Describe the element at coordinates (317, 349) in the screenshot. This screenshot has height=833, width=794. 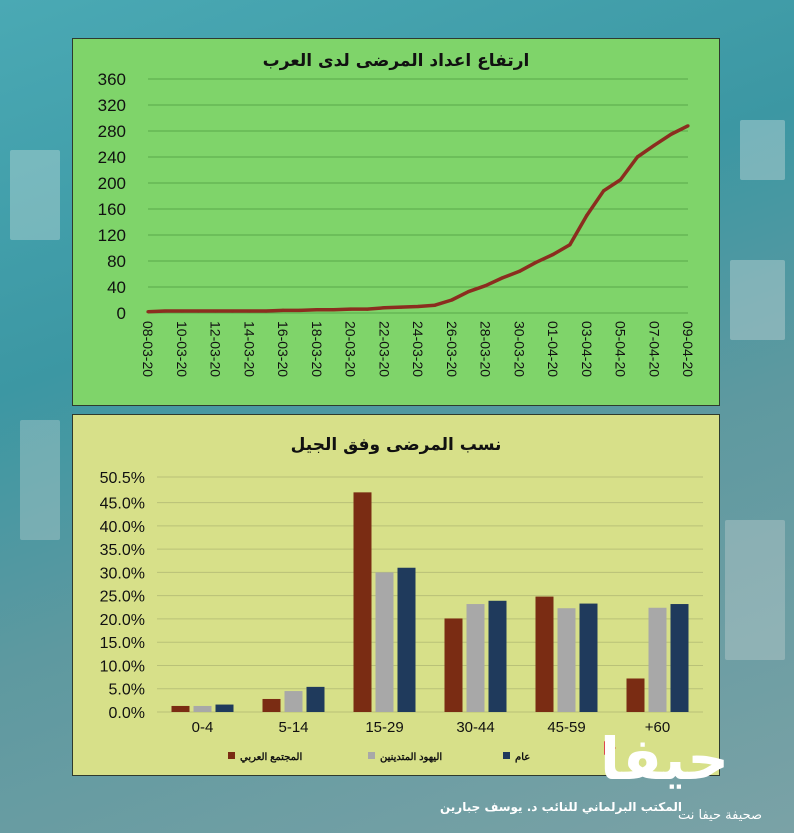
I see `x-tick-label: 18-03-20` at that location.